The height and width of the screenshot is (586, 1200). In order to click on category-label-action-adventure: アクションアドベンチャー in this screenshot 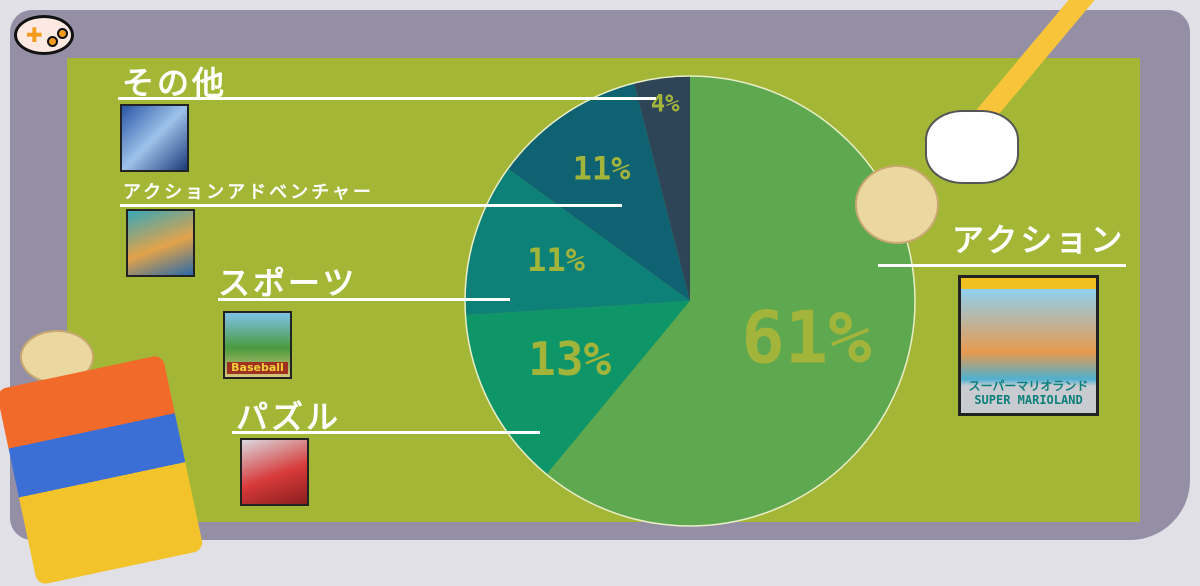, I will do `click(248, 192)`.